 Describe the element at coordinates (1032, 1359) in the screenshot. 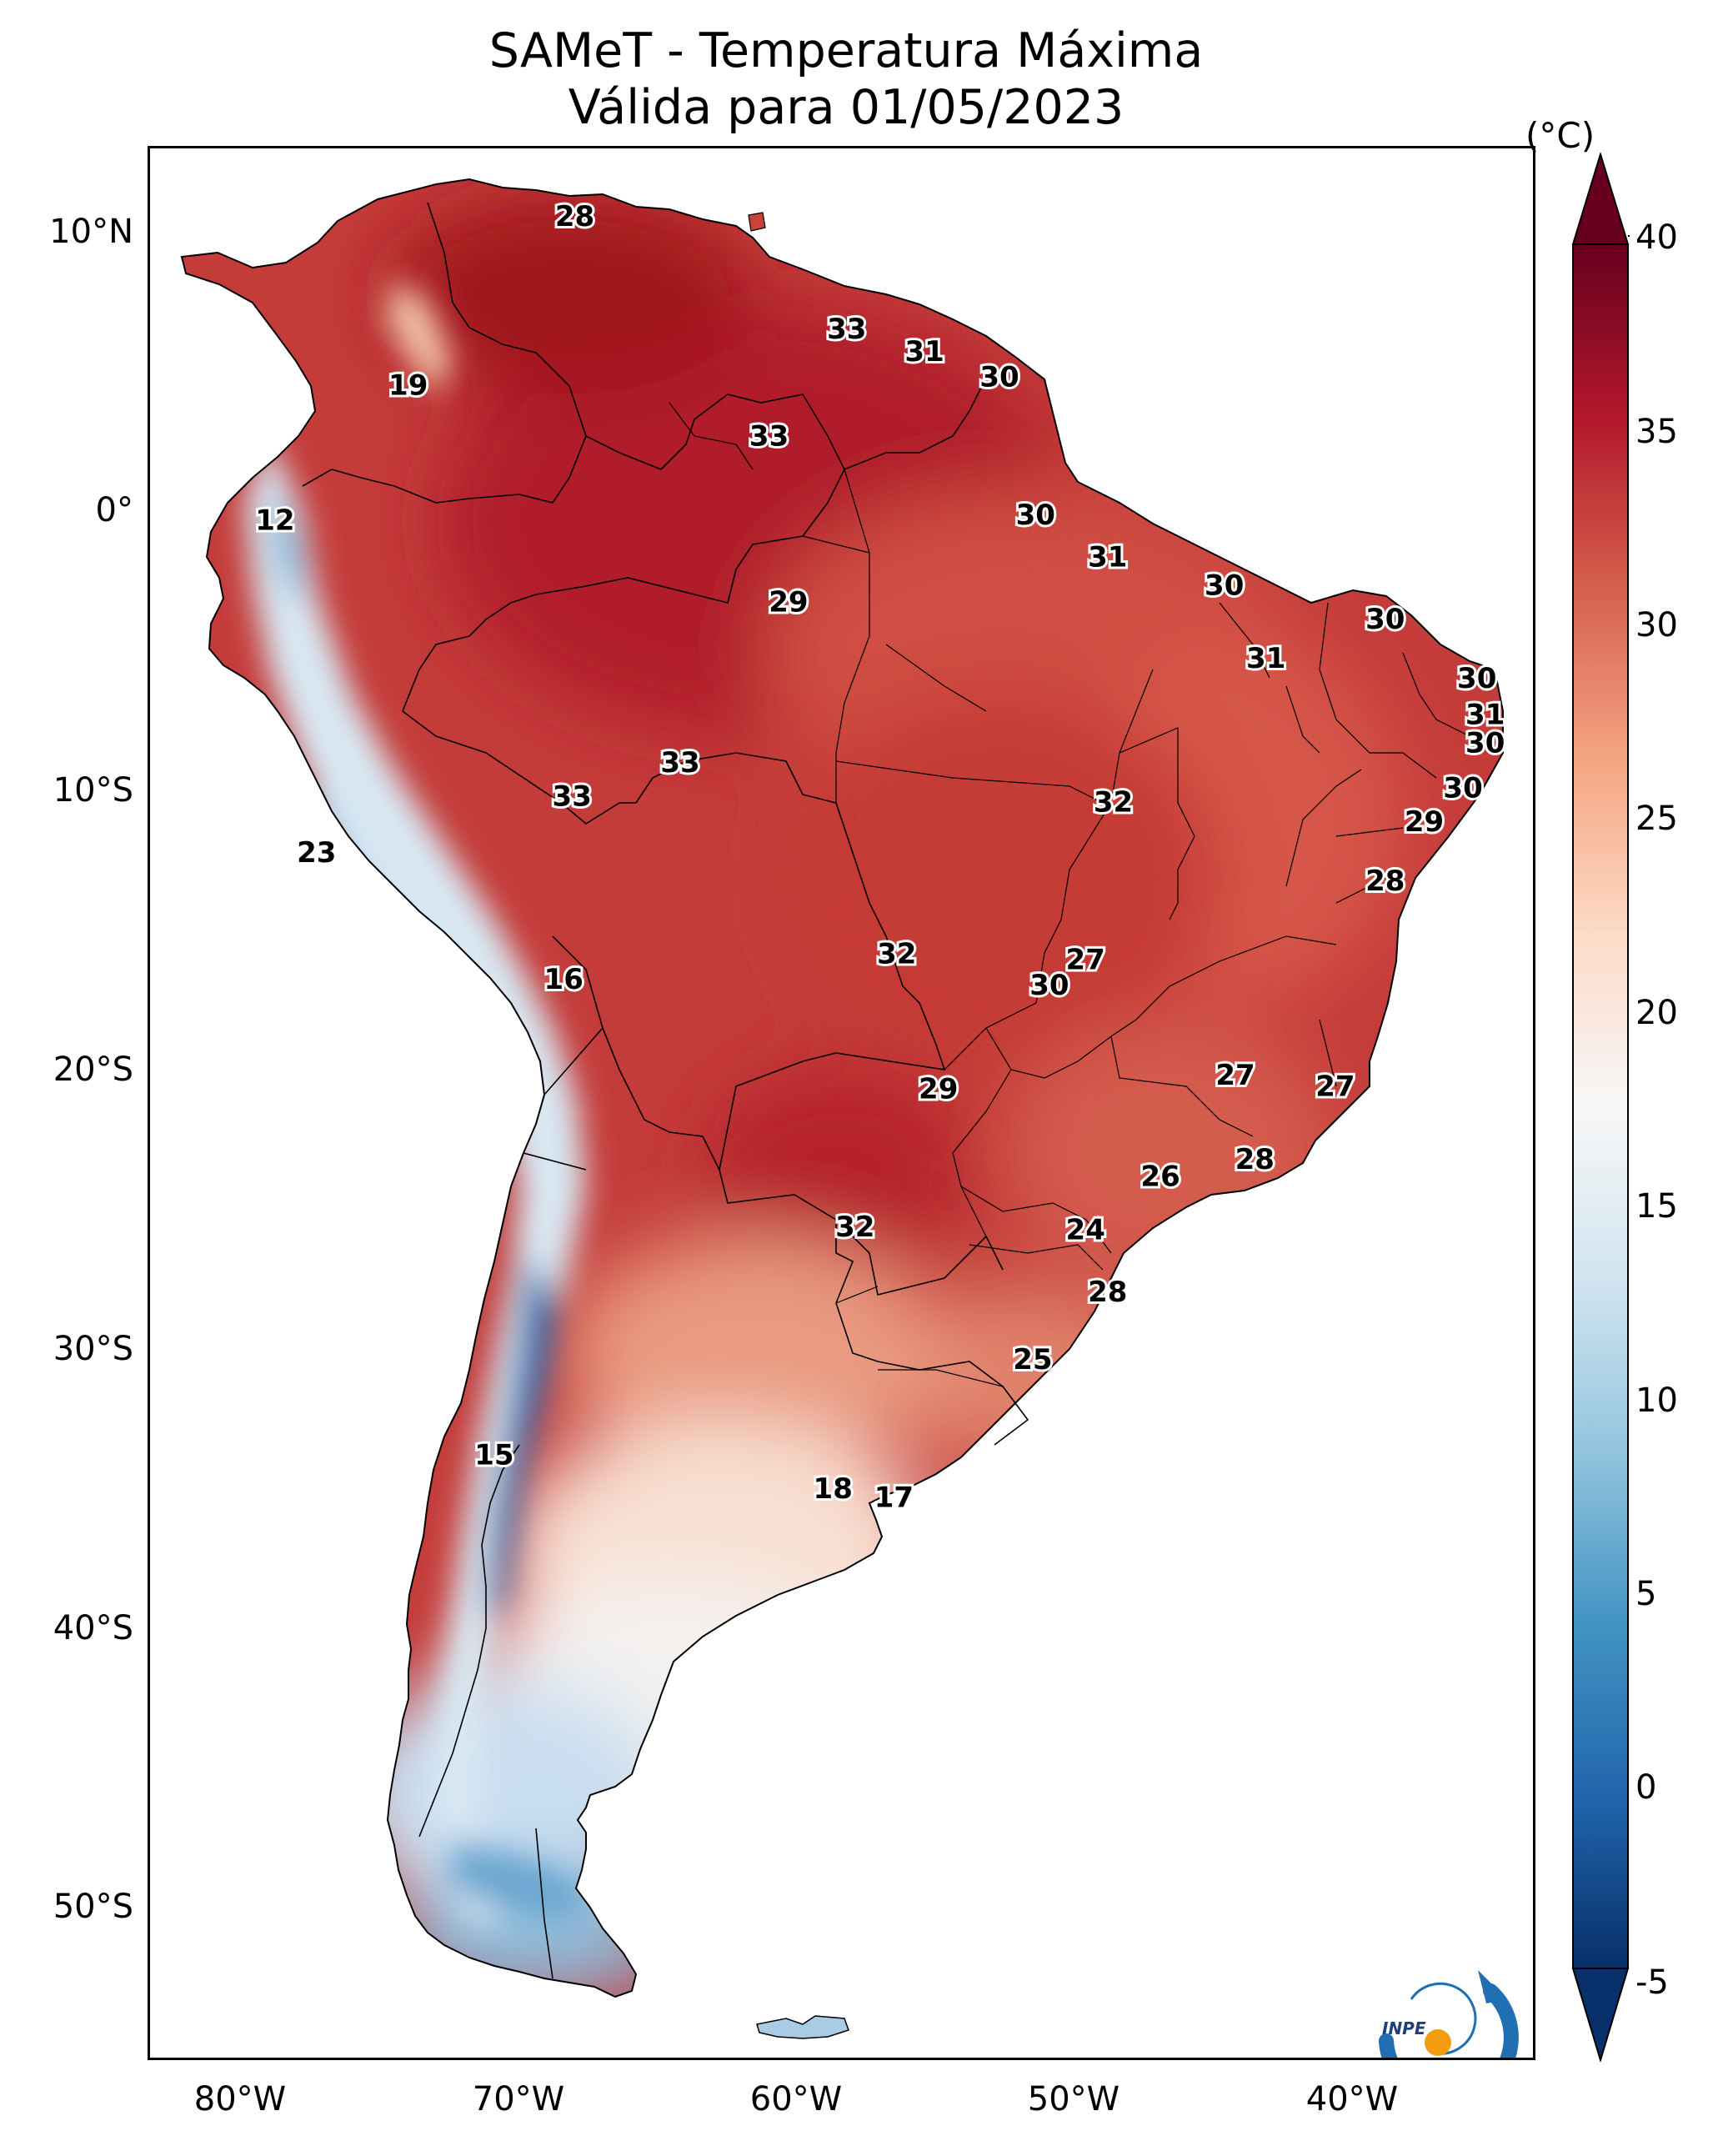

I see `city-temperature-label: 25` at that location.